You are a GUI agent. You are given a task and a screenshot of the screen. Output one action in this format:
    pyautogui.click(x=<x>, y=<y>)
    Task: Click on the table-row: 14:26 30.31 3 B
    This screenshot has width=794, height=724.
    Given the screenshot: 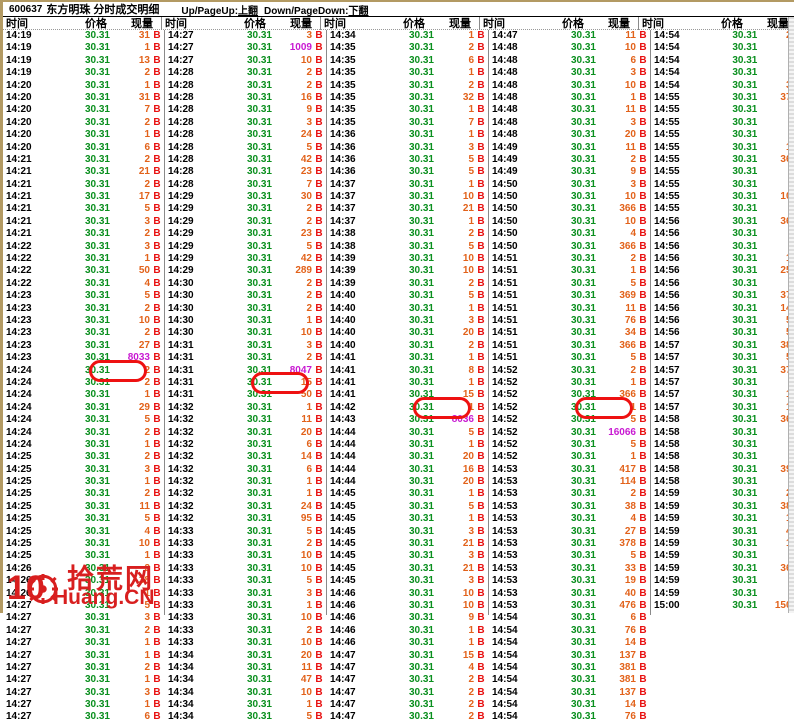 What is the action you would take?
    pyautogui.click(x=83, y=569)
    